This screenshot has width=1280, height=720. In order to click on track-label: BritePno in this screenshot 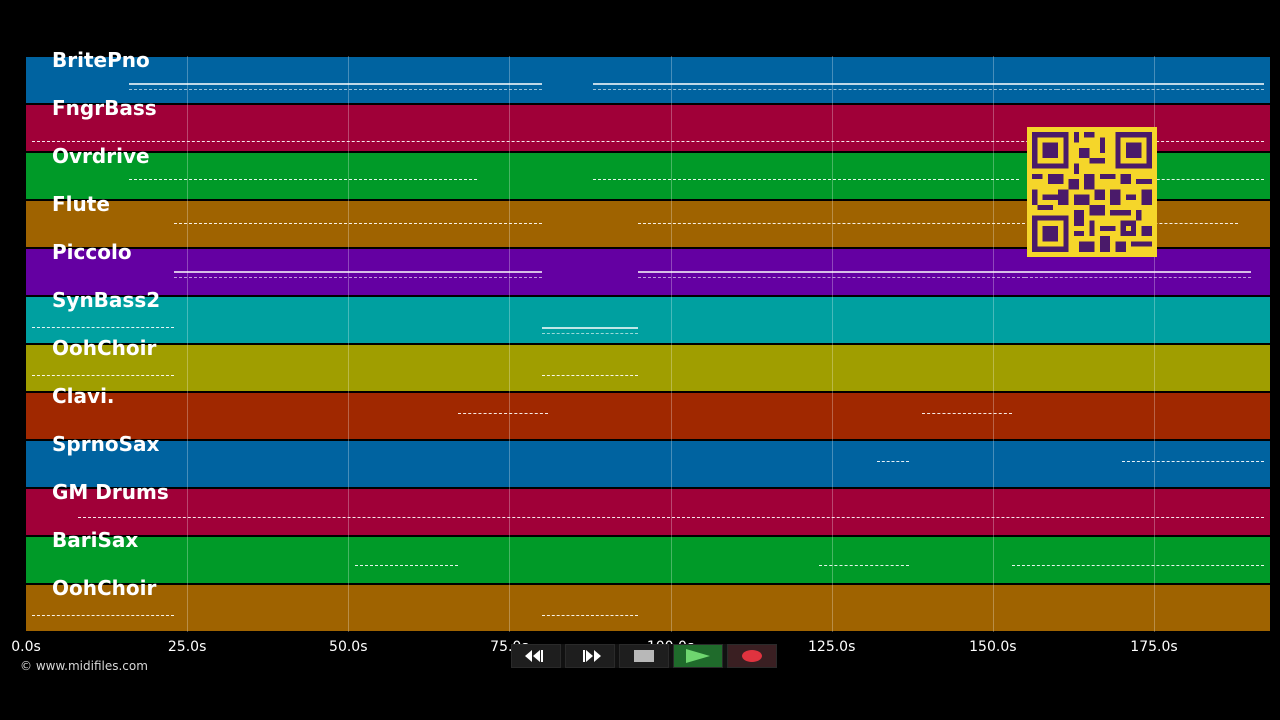, I will do `click(101, 60)`.